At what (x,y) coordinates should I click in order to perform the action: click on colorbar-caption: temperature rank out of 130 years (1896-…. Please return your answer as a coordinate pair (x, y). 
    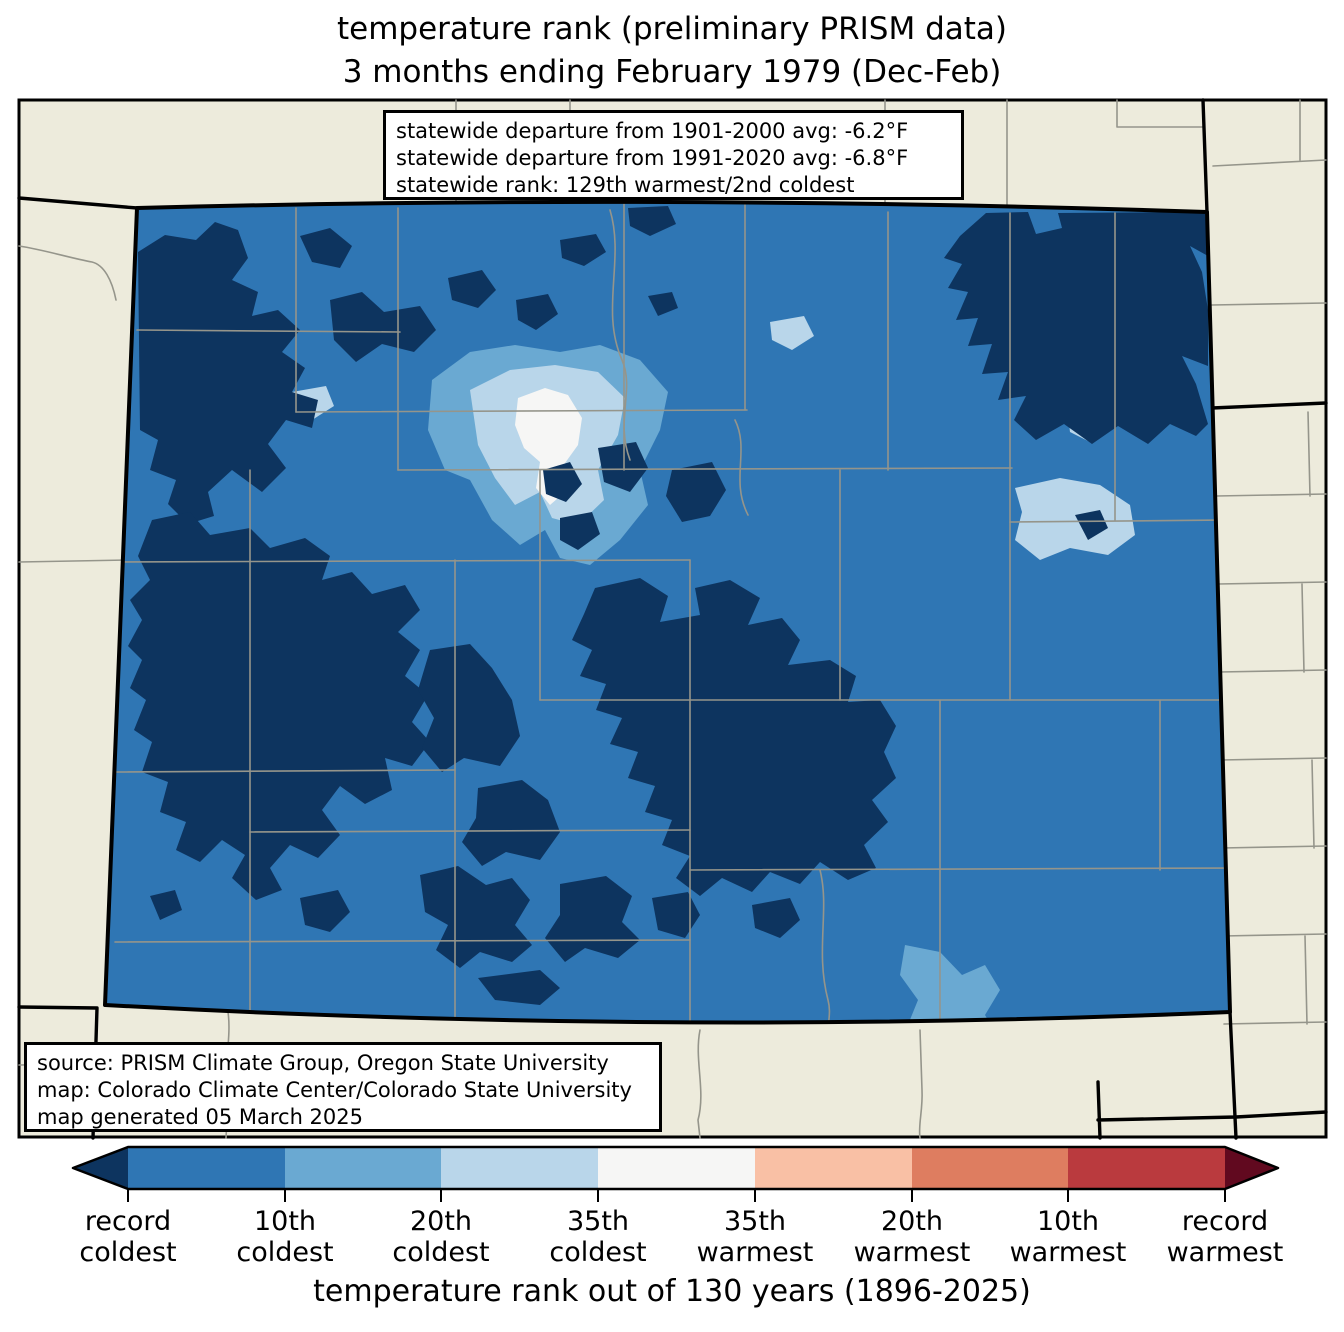
    Looking at the image, I should click on (672, 1291).